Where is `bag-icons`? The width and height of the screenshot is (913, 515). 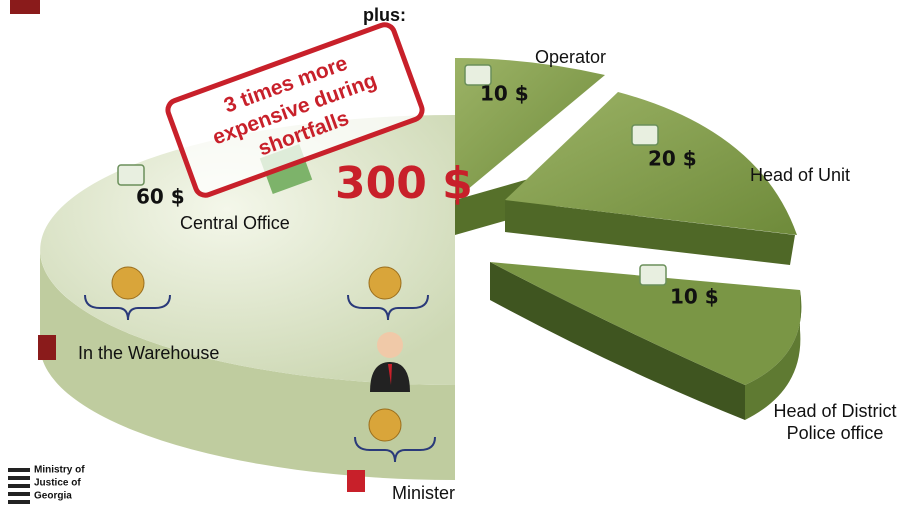 bag-icons is located at coordinates (256, 354).